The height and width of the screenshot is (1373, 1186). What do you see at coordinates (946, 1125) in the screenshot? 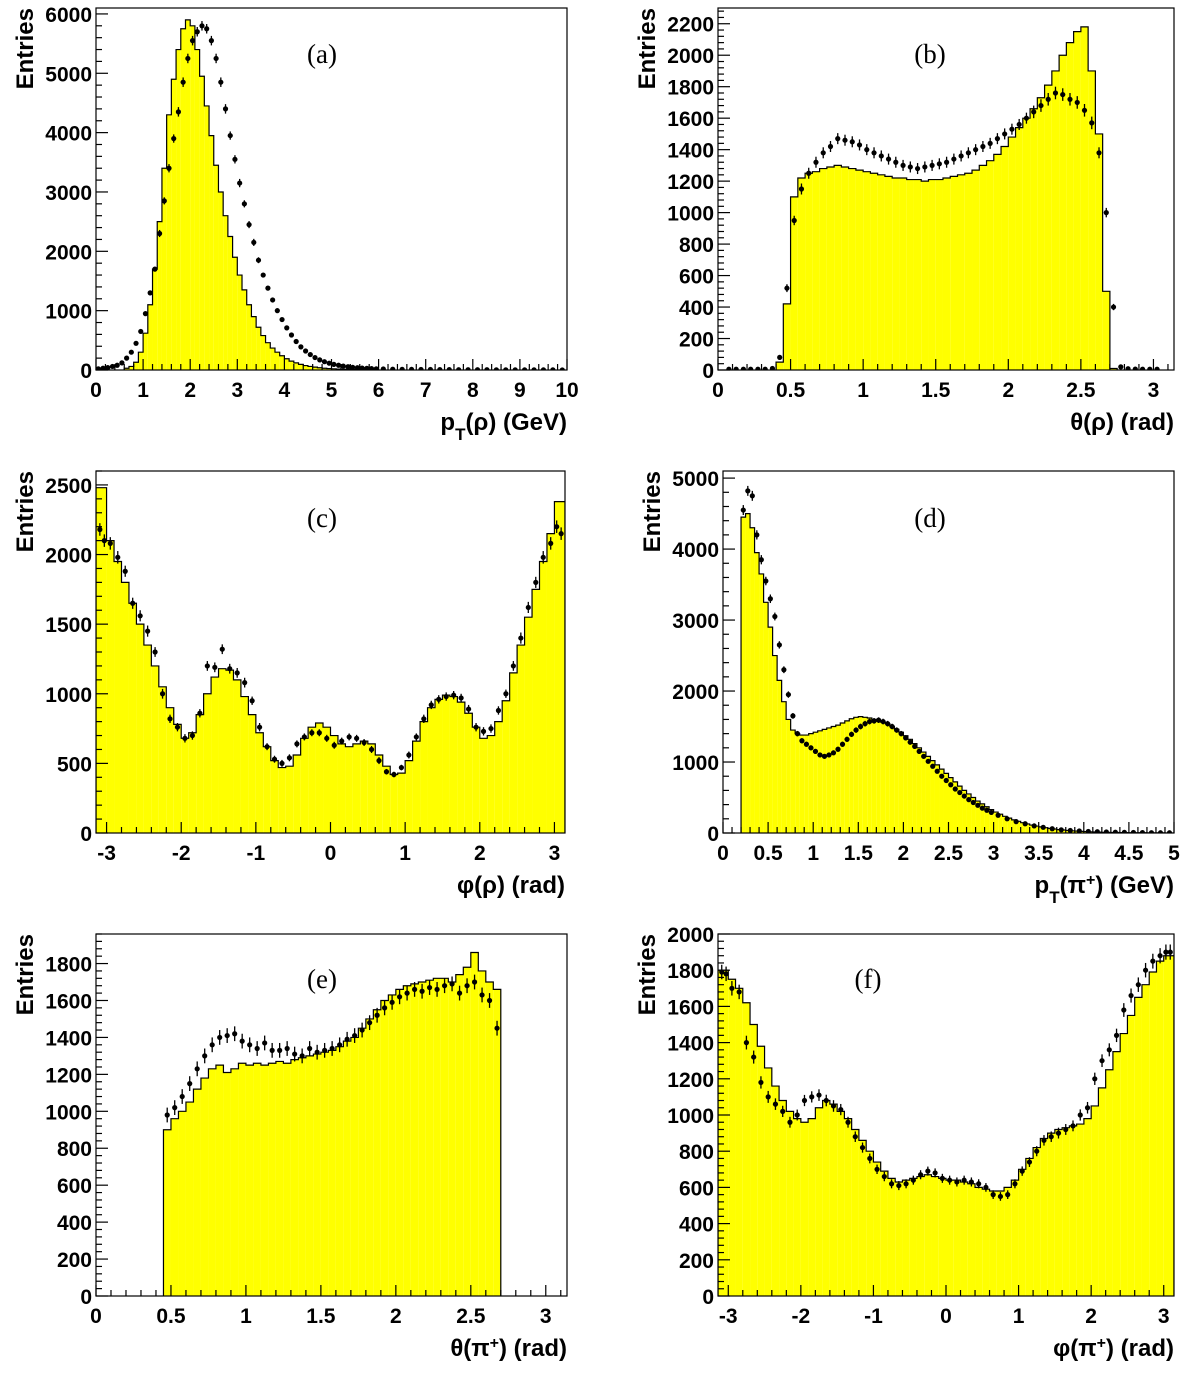
I see `histogram-f` at bounding box center [946, 1125].